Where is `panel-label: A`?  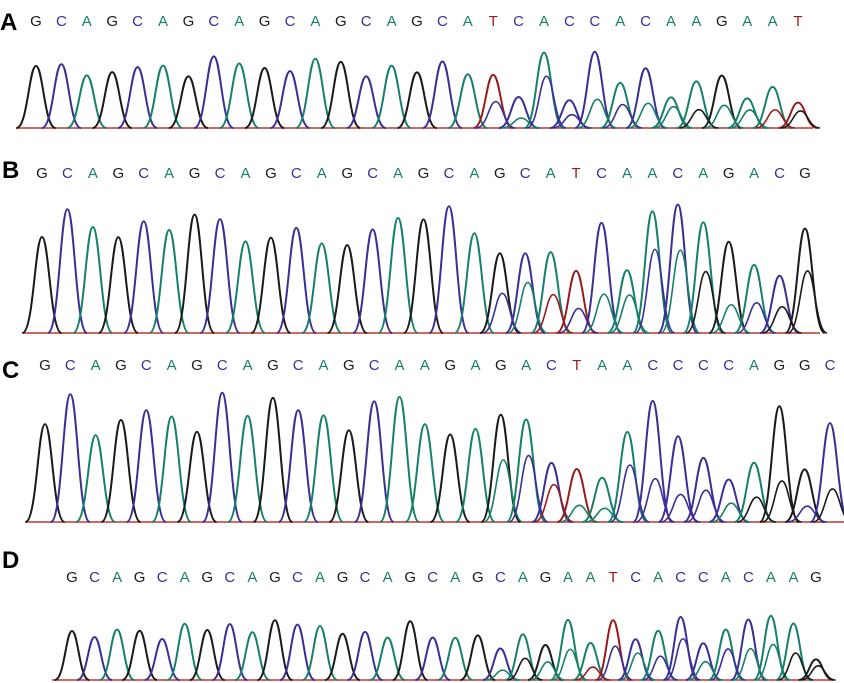
panel-label: A is located at coordinates (8, 22).